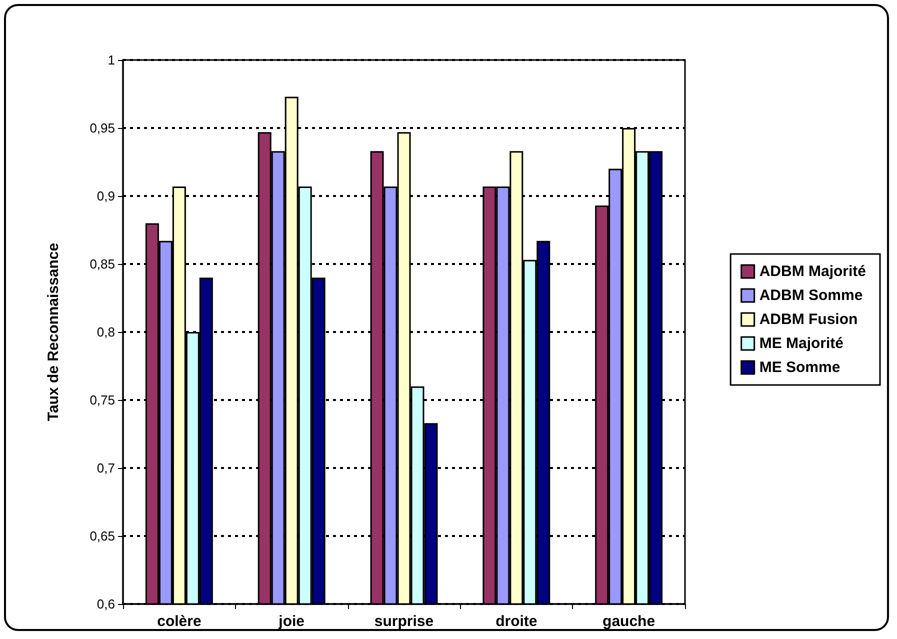  What do you see at coordinates (105, 604) in the screenshot?
I see `y-tick-label: 0,6` at bounding box center [105, 604].